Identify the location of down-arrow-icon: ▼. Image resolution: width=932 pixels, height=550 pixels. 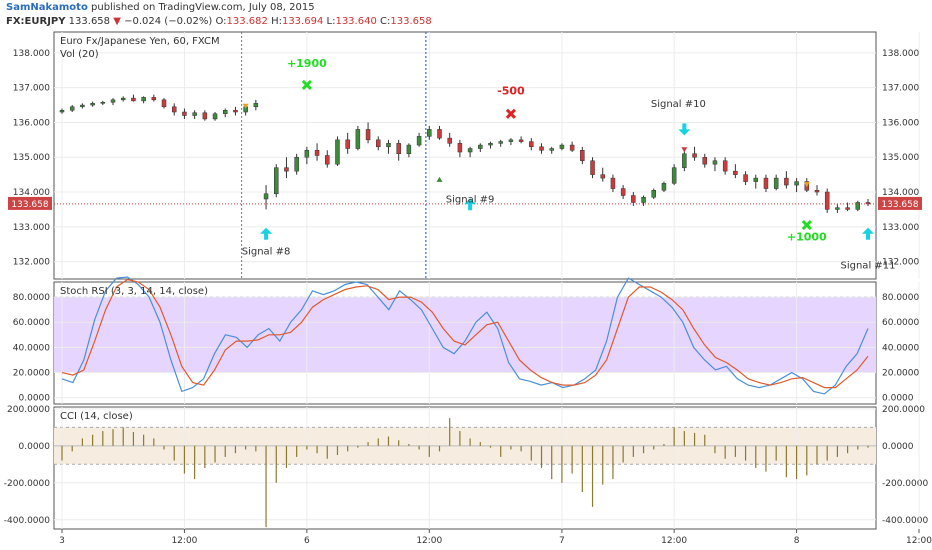
(117, 21).